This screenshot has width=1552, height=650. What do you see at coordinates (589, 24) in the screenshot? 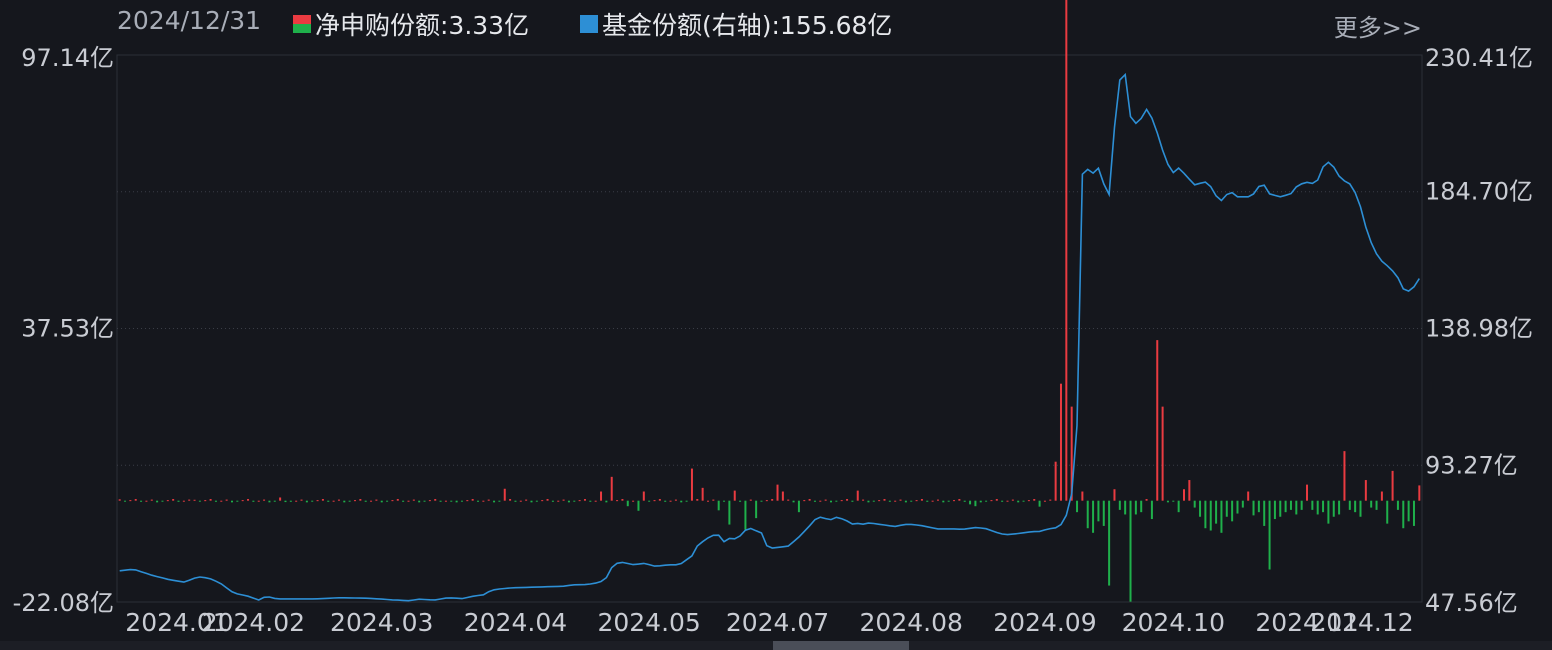
I see `fund-share-swatch-icon` at bounding box center [589, 24].